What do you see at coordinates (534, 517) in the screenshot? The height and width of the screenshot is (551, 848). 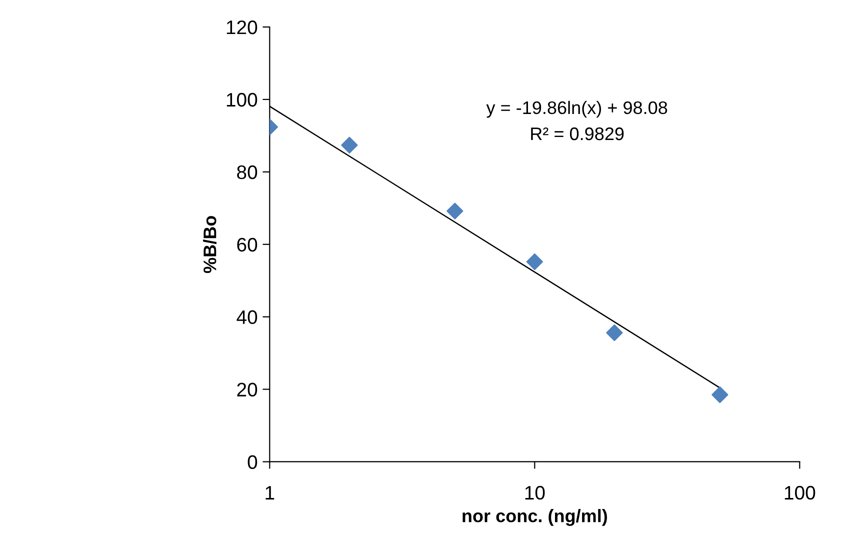 I see `x-axis-title: nor conc. (ng/ml)` at bounding box center [534, 517].